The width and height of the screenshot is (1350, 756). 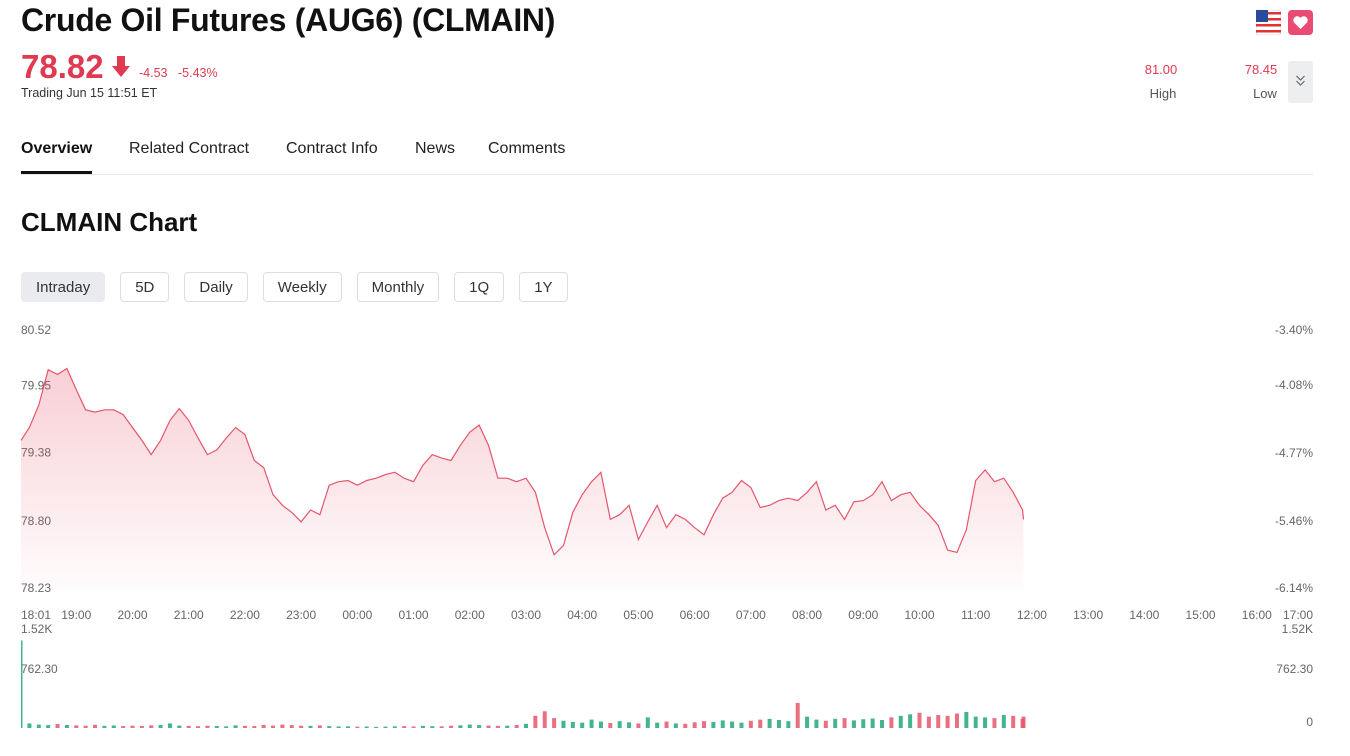 What do you see at coordinates (751, 615) in the screenshot?
I see `x-tick-label: 07:00` at bounding box center [751, 615].